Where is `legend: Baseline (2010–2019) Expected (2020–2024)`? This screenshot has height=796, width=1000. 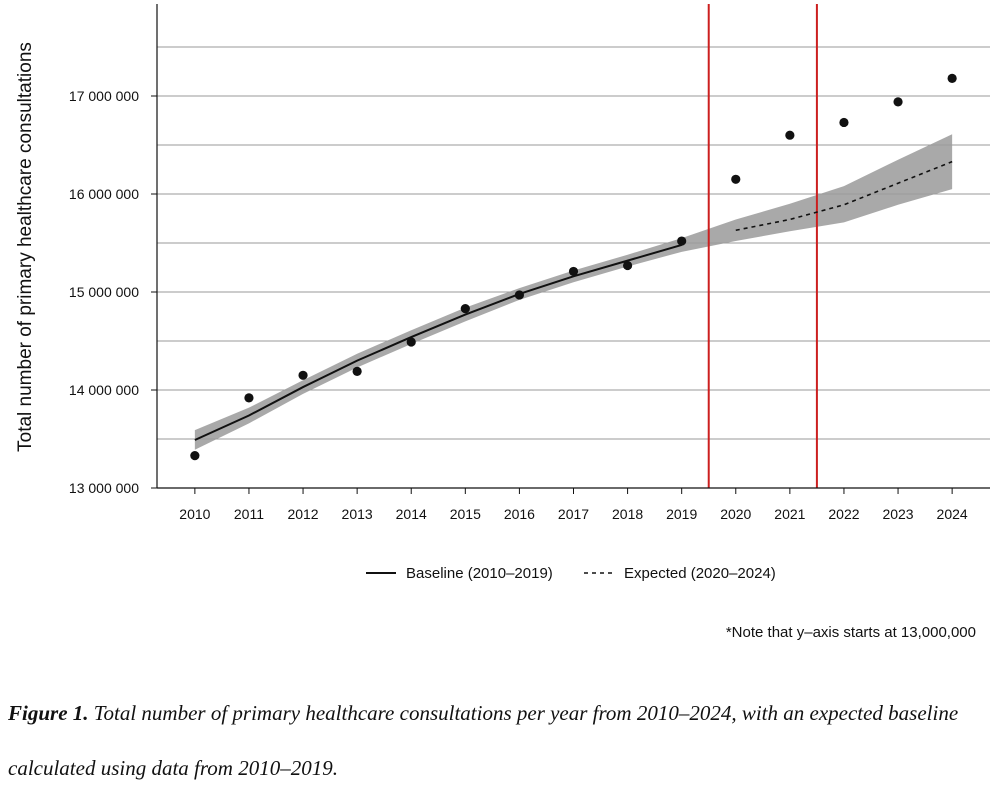 legend: Baseline (2010–2019) Expected (2020–2024) is located at coordinates (571, 573).